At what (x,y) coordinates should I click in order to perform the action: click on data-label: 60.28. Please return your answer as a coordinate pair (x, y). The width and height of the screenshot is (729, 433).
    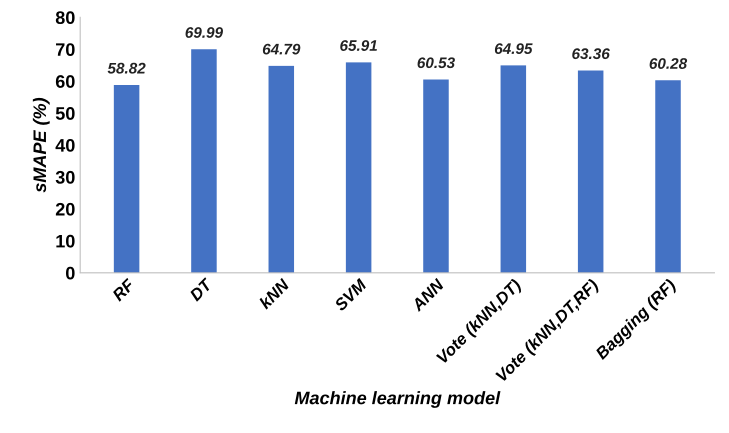
    Looking at the image, I should click on (669, 63).